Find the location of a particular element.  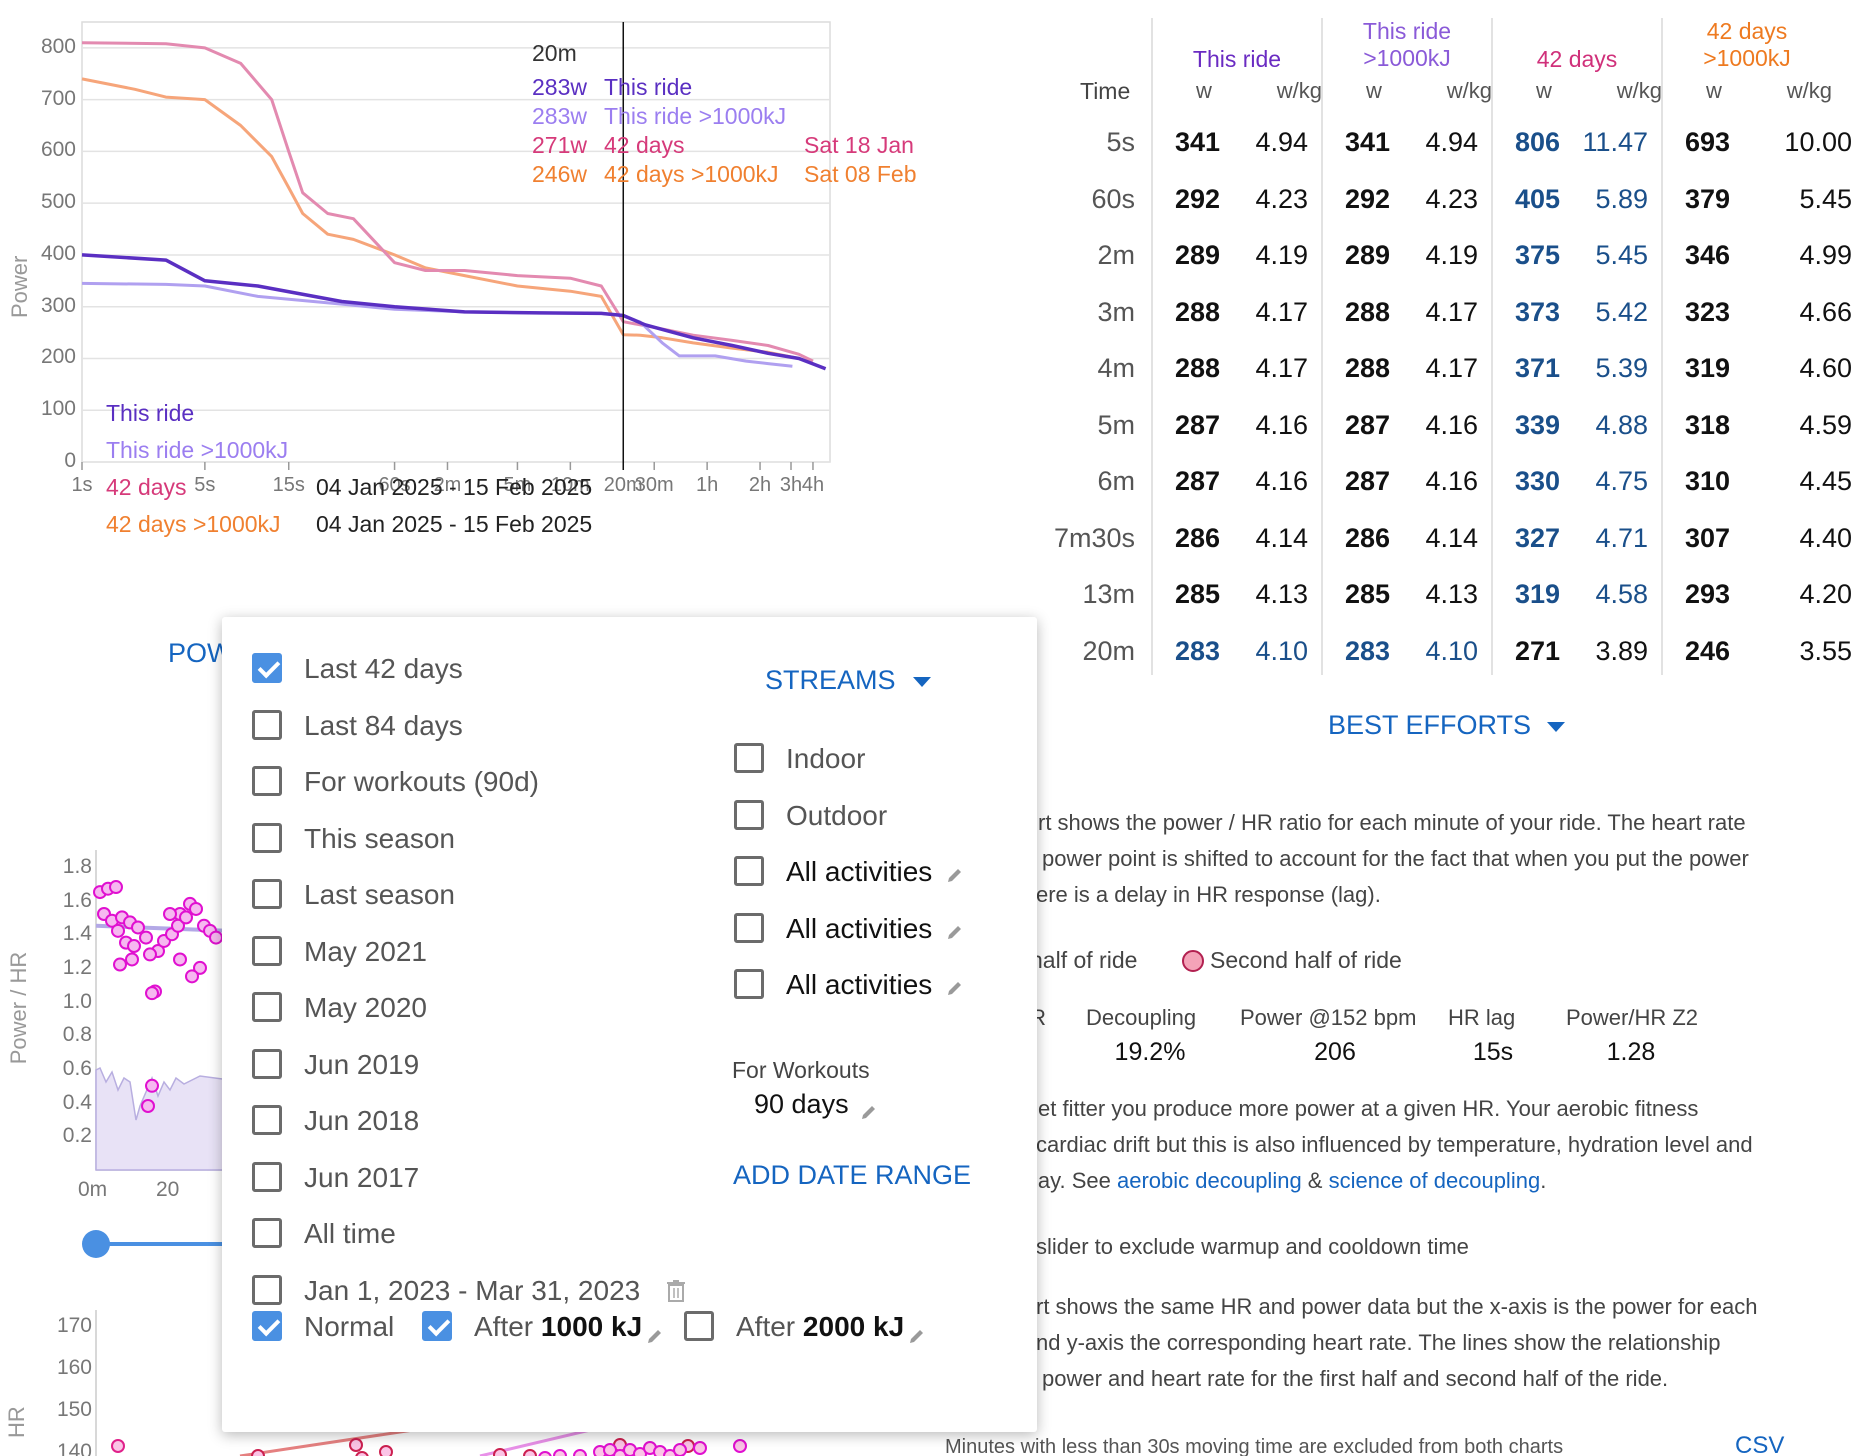

period-label: Last 42 days is located at coordinates (383, 668).